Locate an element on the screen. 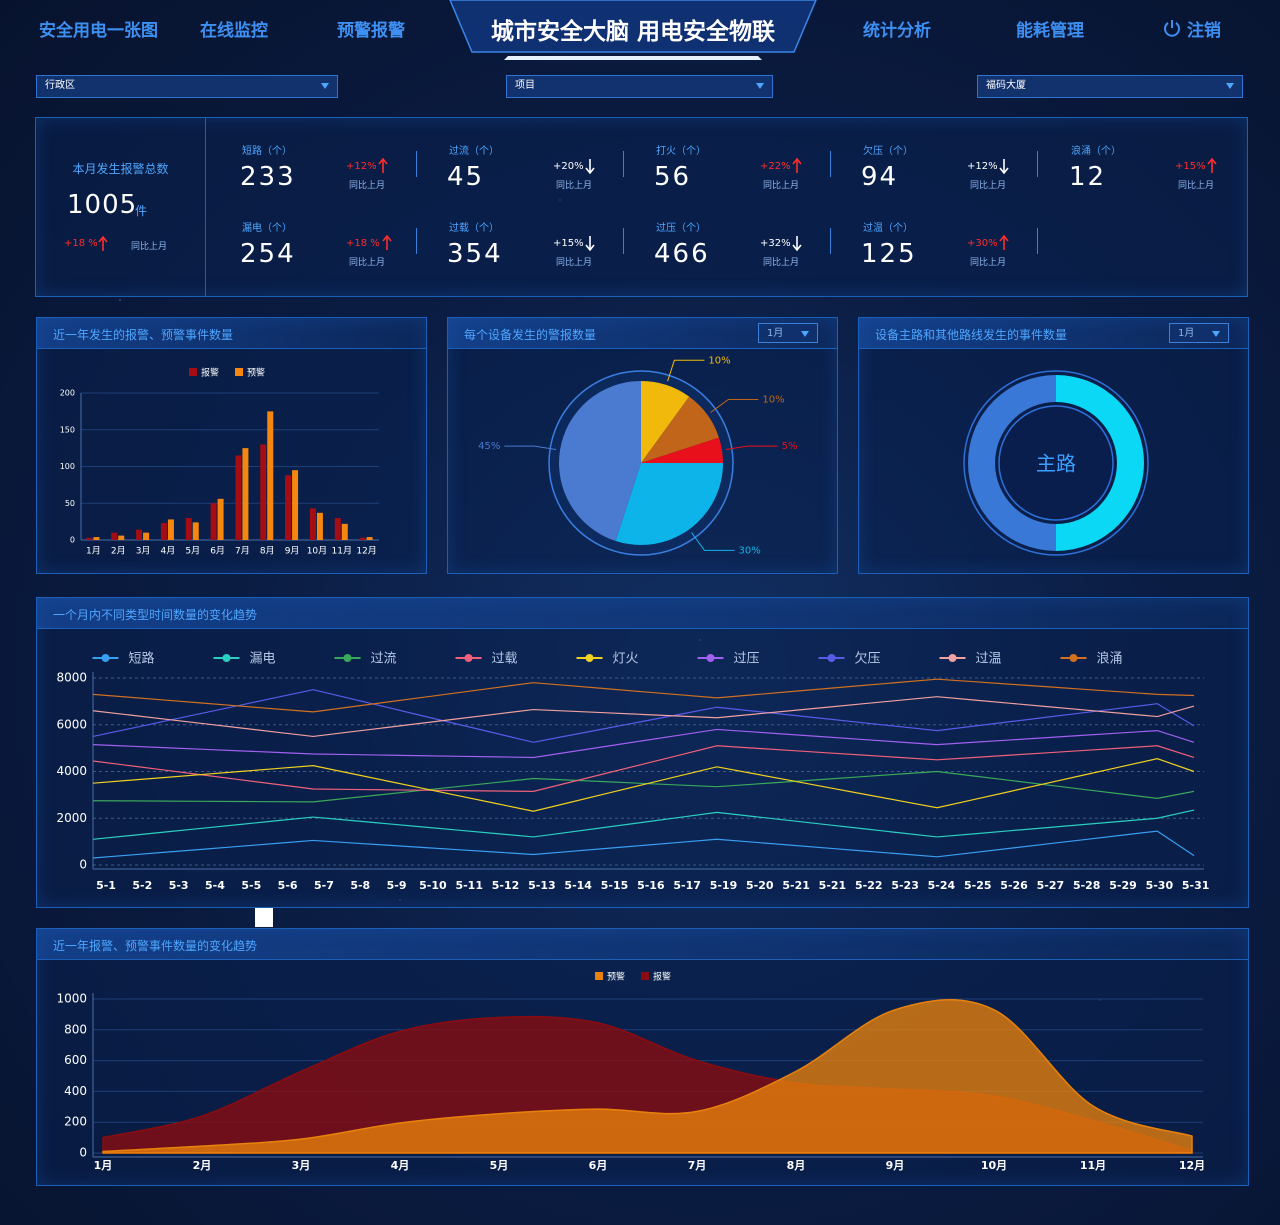 Image resolution: width=1280 pixels, height=1225 pixels. slice-label: 10% is located at coordinates (773, 400).